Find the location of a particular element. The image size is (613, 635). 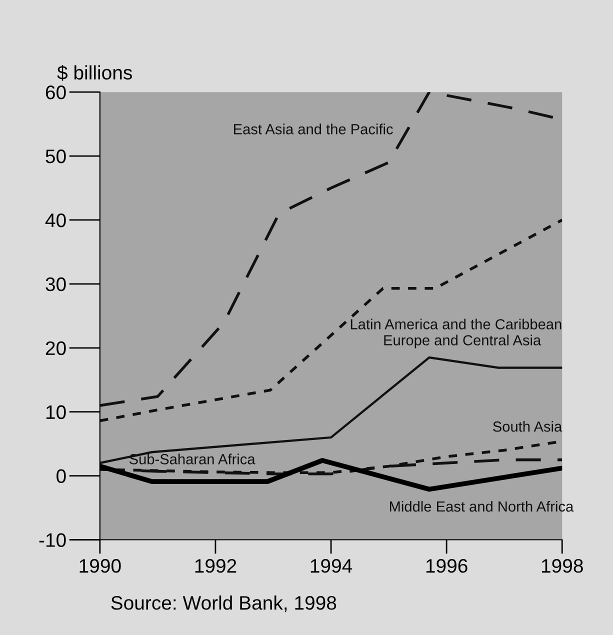

x-tick-label: 1996 is located at coordinates (447, 566).